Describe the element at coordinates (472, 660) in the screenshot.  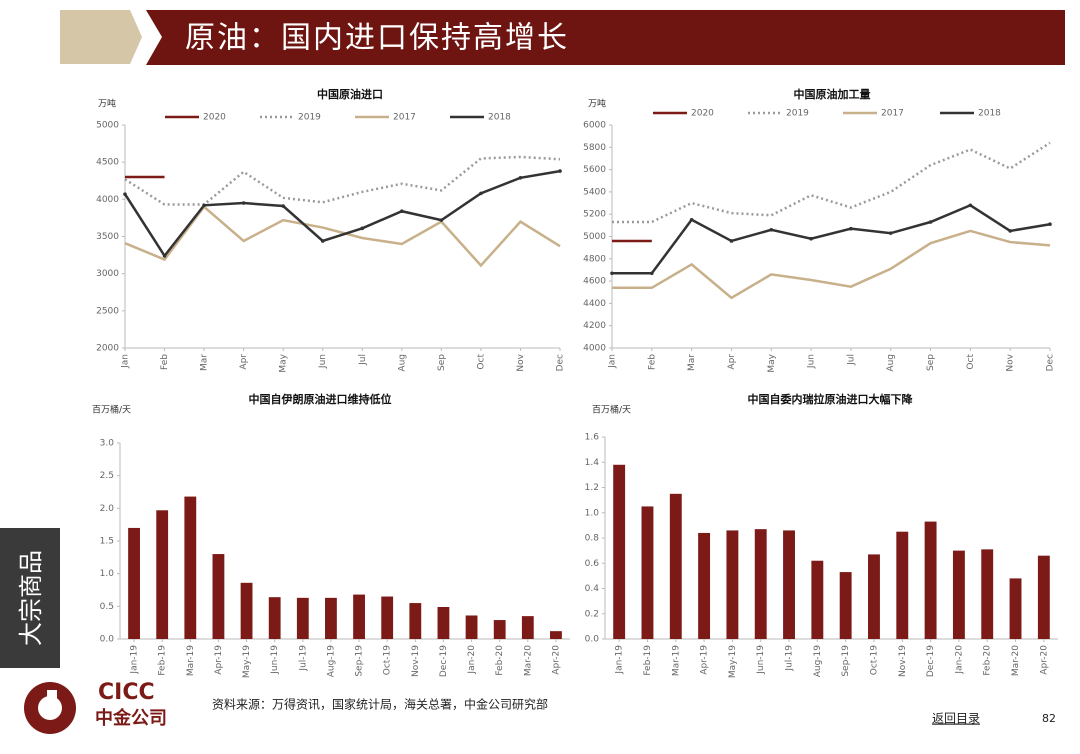
I see `x-tick-label: Jan-20` at that location.